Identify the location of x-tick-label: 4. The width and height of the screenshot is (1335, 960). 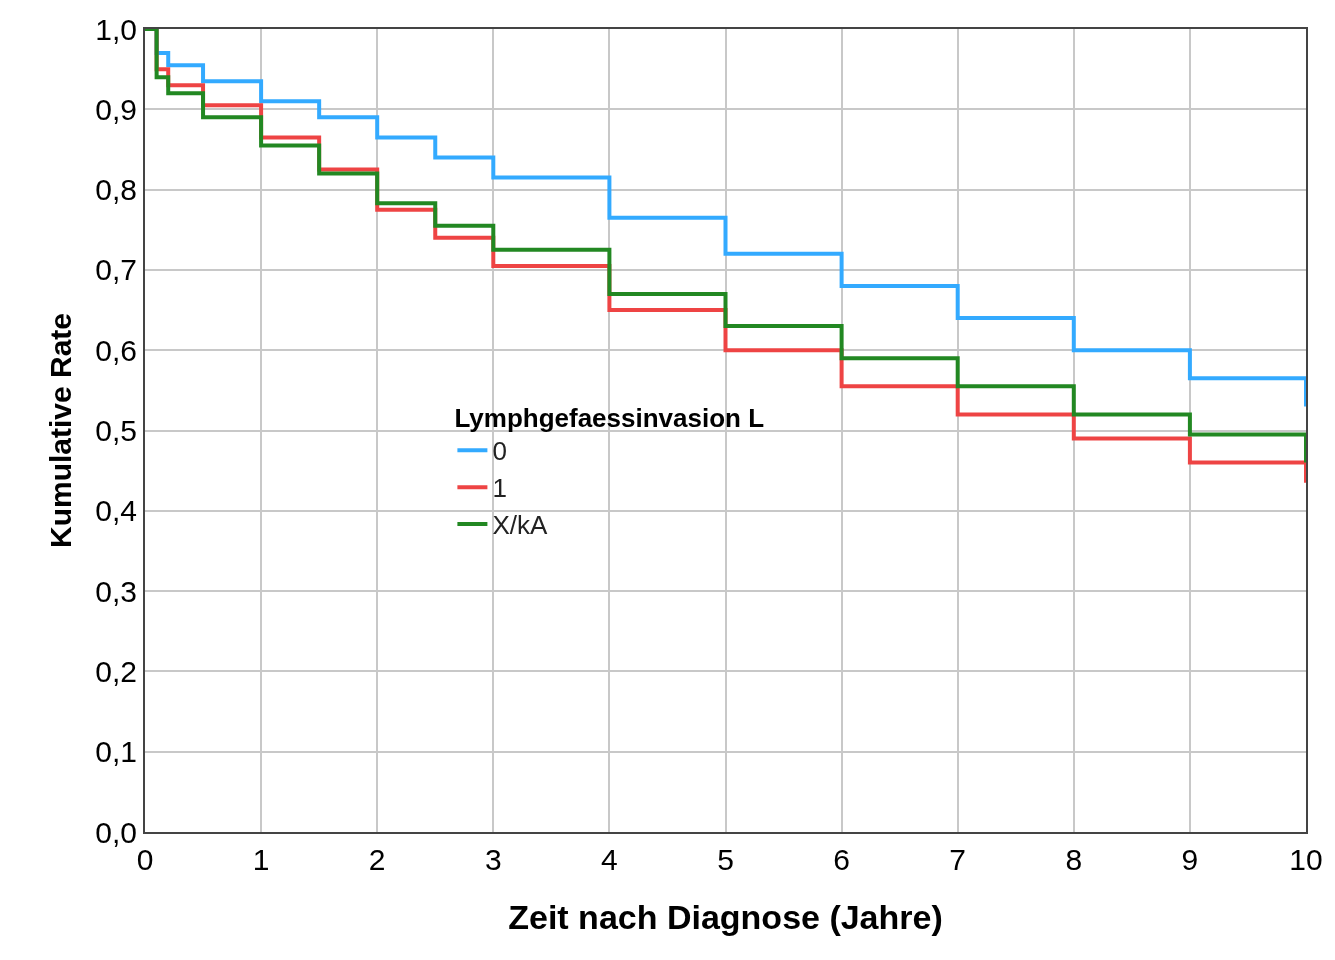
(609, 859).